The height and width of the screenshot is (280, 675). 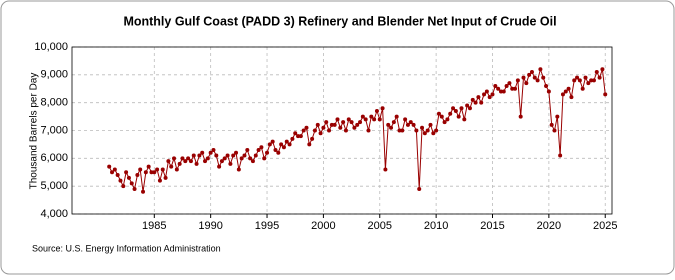 What do you see at coordinates (34, 131) in the screenshot?
I see `y-axis-label: Thousand Barrels per Day` at bounding box center [34, 131].